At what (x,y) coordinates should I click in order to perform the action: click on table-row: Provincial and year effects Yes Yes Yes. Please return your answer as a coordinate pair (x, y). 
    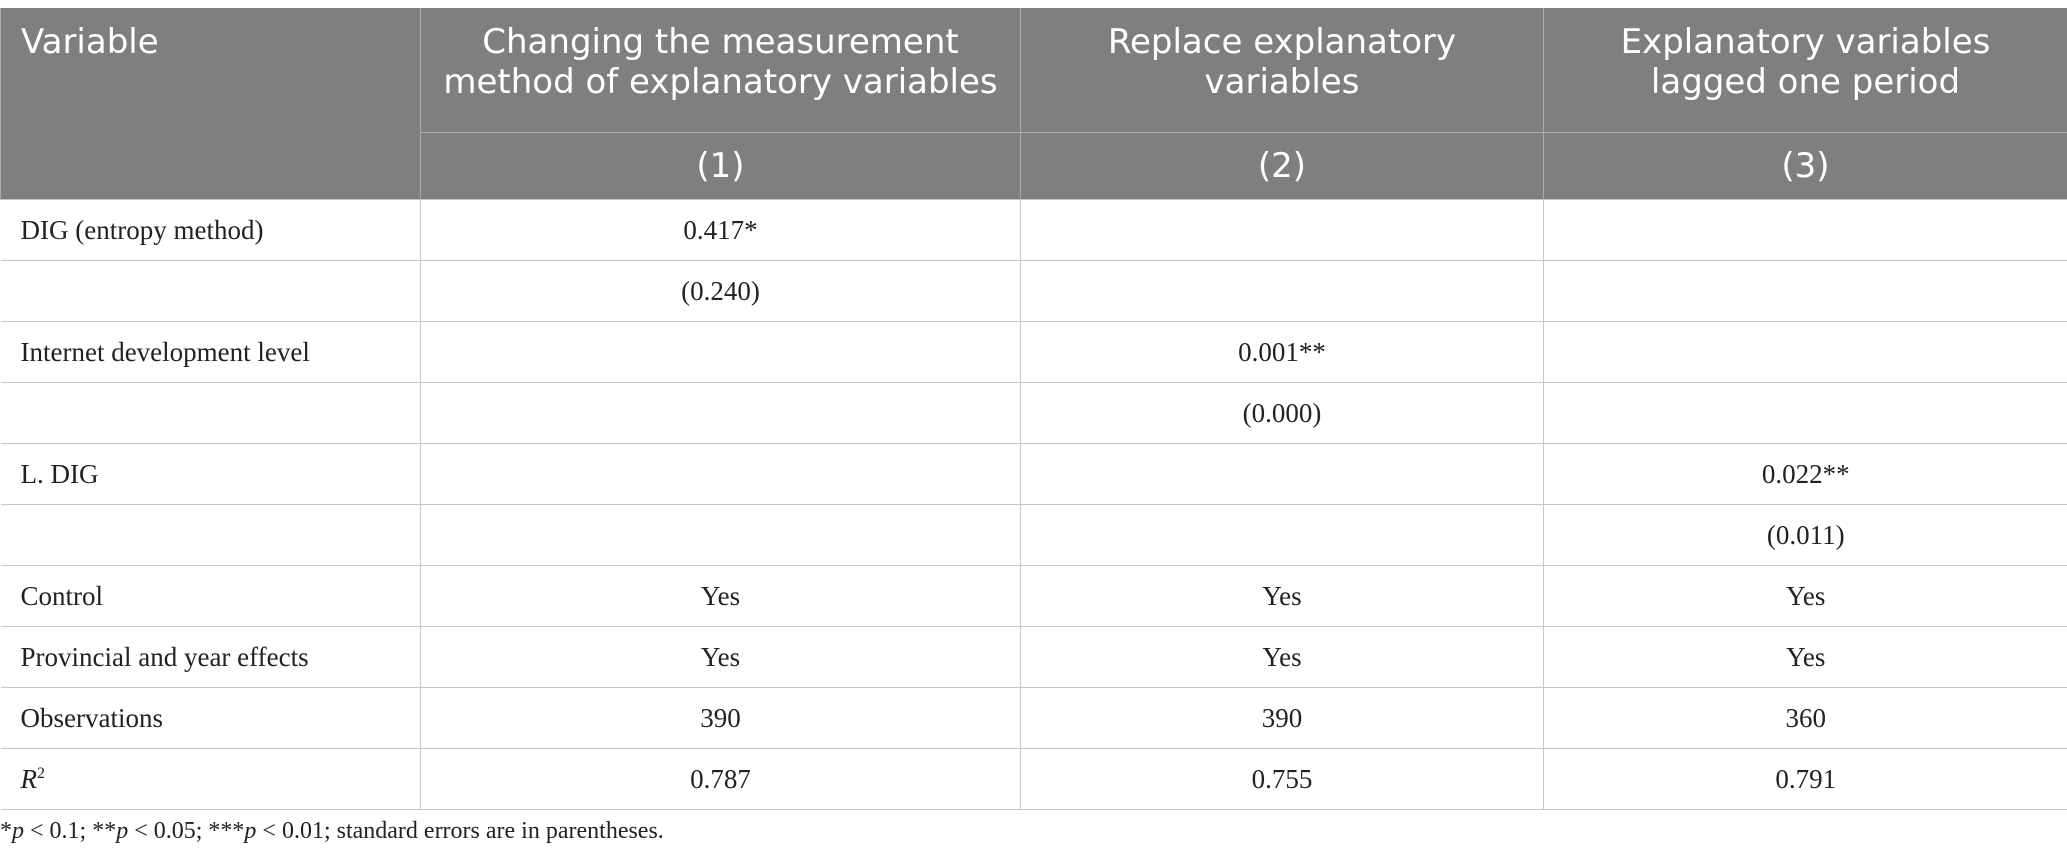
    Looking at the image, I should click on (1033, 657).